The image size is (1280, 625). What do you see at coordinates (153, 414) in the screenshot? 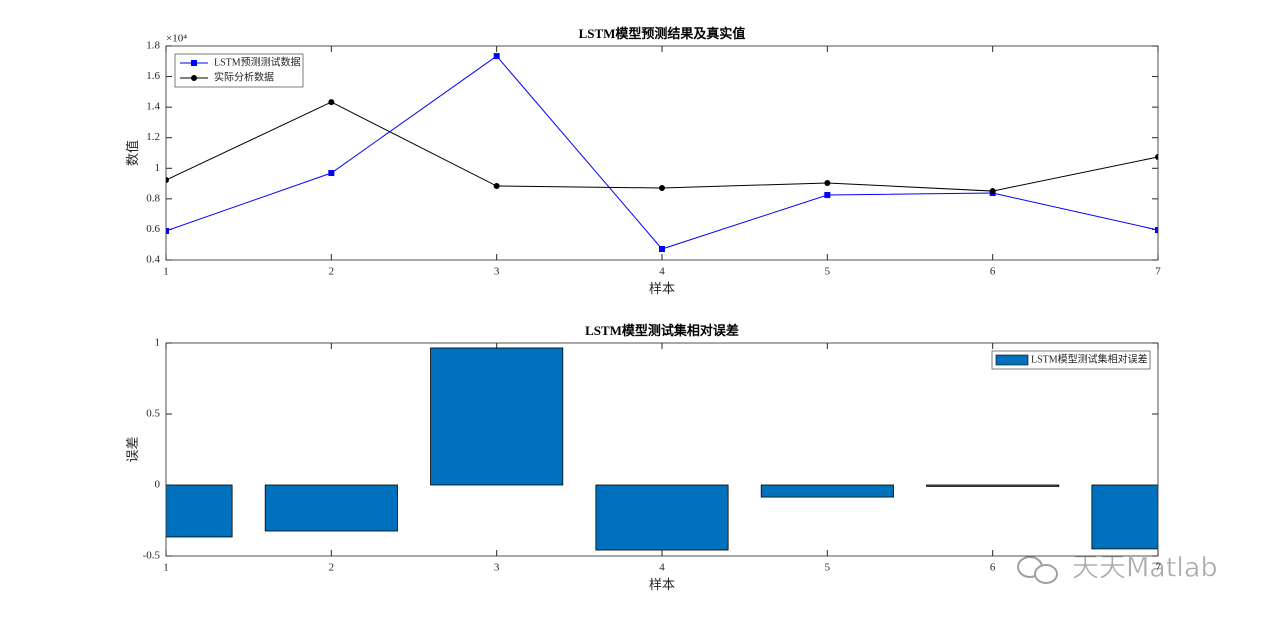
I see `y-tick-label: 0.5` at bounding box center [153, 414].